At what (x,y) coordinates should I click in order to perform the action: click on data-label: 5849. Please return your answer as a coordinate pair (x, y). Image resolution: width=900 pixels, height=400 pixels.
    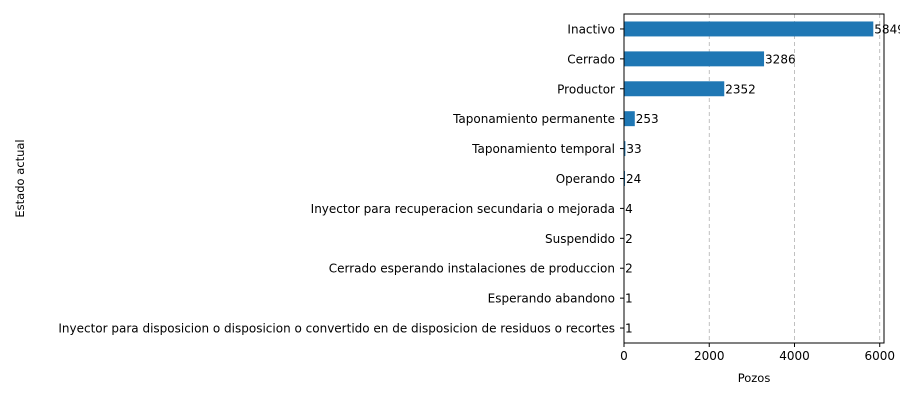
    Looking at the image, I should click on (887, 29).